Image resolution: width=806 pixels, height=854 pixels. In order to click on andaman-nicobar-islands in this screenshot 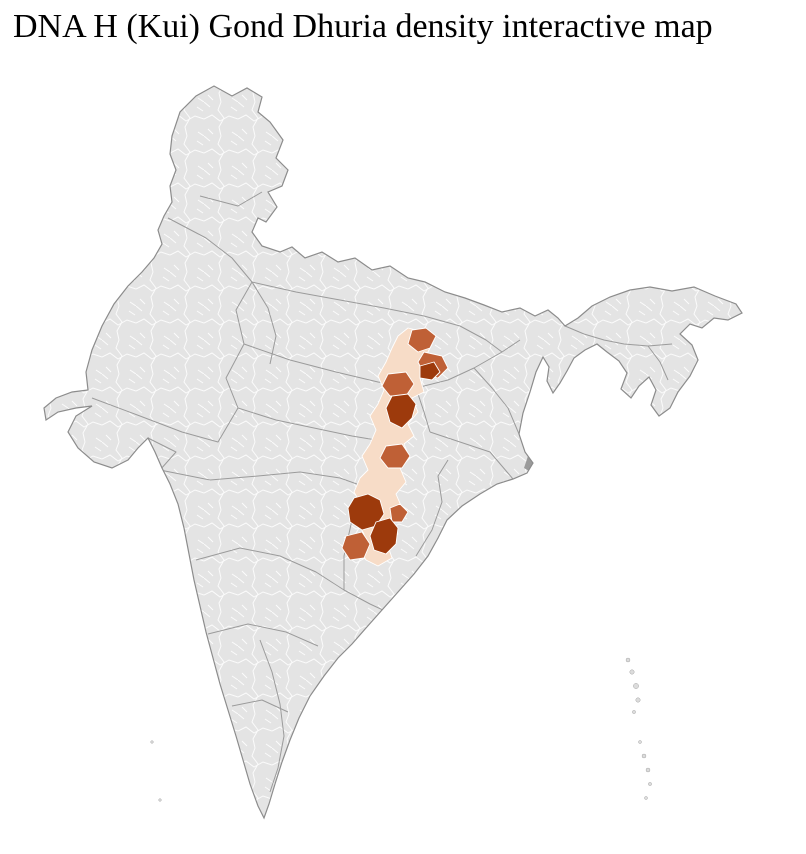, I will do `click(638, 728)`.